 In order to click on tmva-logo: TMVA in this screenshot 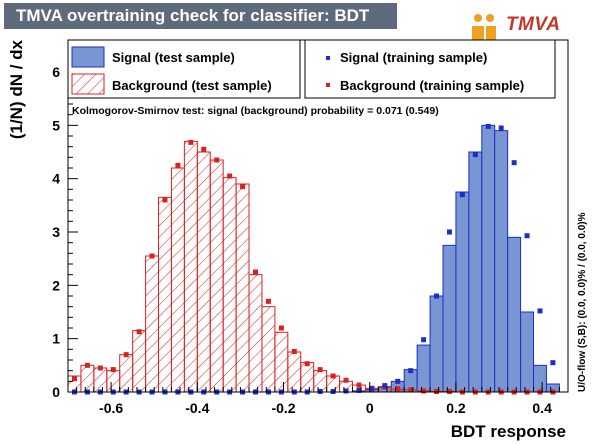, I will do `click(516, 26)`.